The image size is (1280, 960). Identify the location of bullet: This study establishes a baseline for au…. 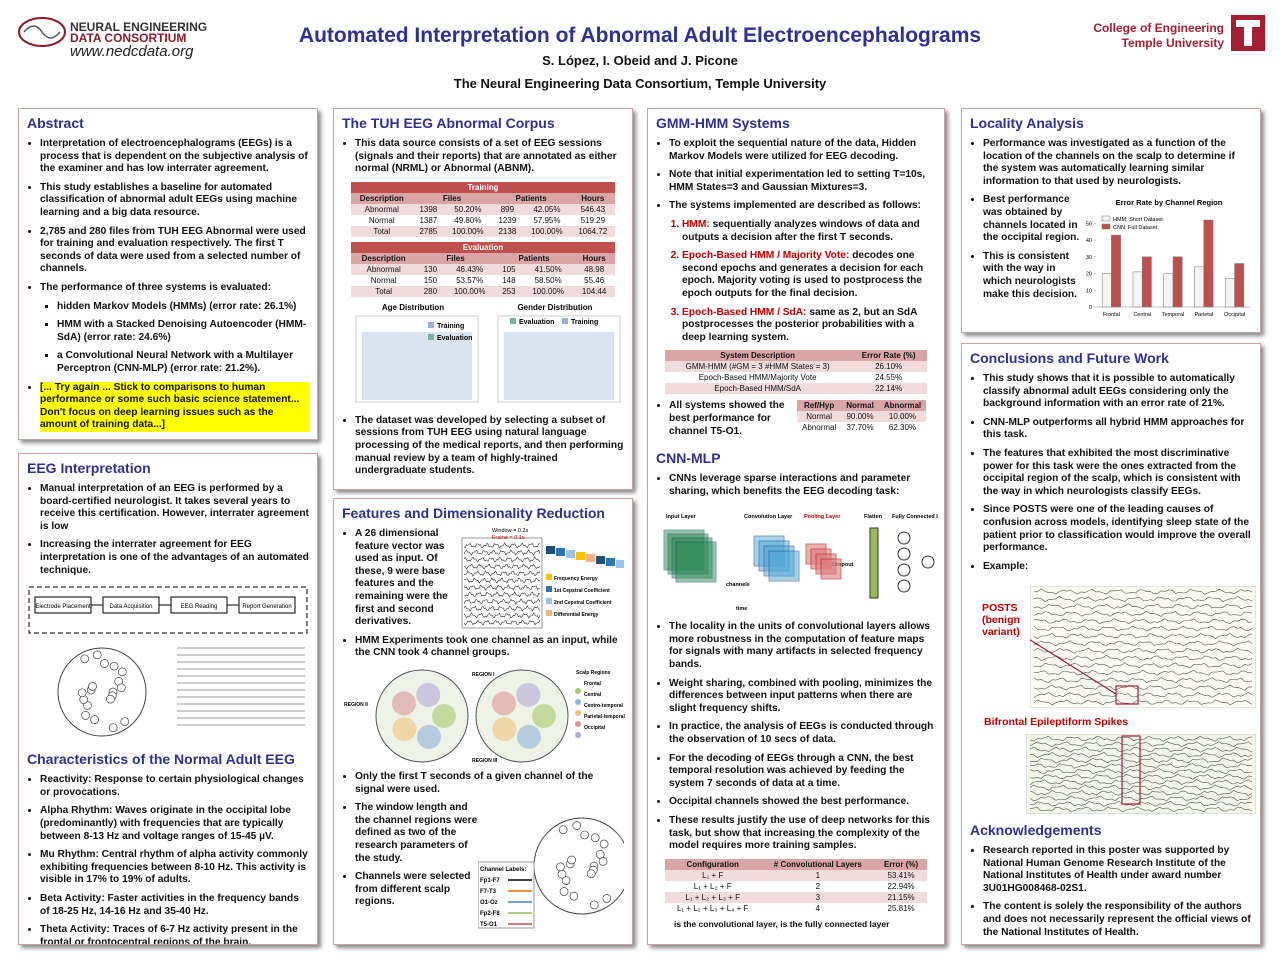
(174, 201).